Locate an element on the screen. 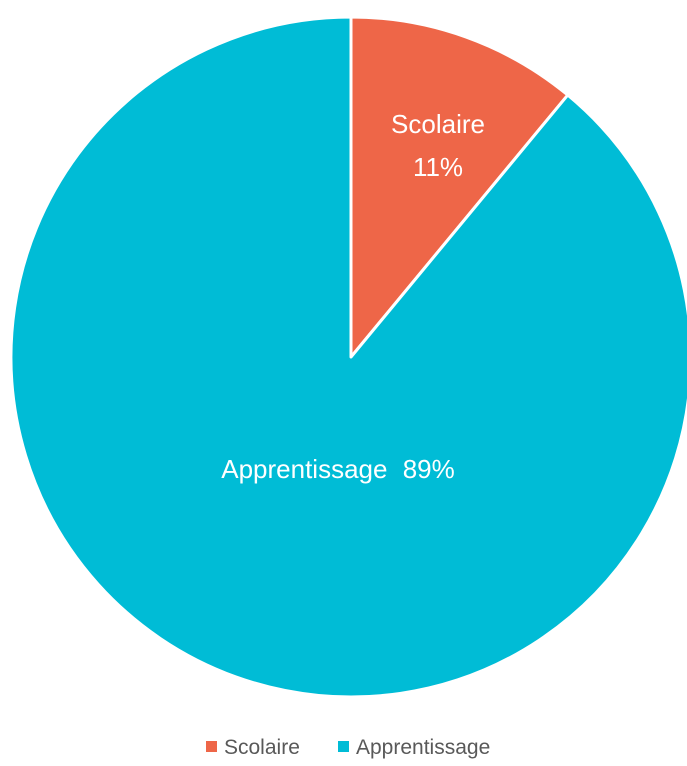  pie-slice-scolaire is located at coordinates (459, 187).